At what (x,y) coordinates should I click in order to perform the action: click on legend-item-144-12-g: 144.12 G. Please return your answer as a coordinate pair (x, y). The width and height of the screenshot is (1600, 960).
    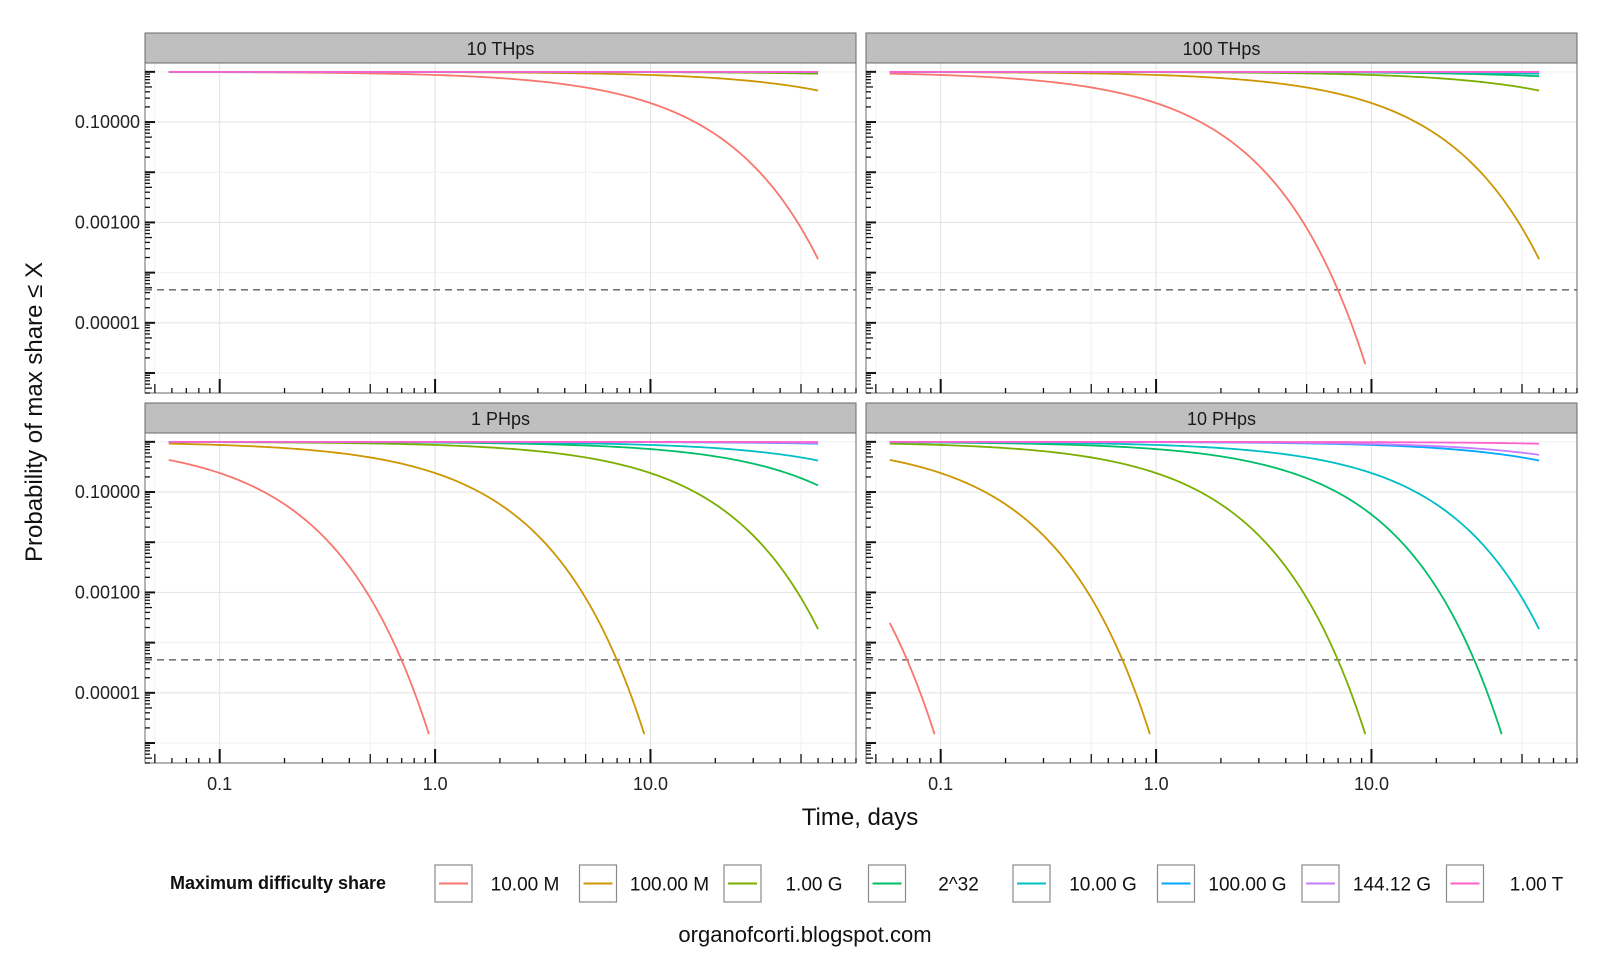
    Looking at the image, I should click on (1366, 883).